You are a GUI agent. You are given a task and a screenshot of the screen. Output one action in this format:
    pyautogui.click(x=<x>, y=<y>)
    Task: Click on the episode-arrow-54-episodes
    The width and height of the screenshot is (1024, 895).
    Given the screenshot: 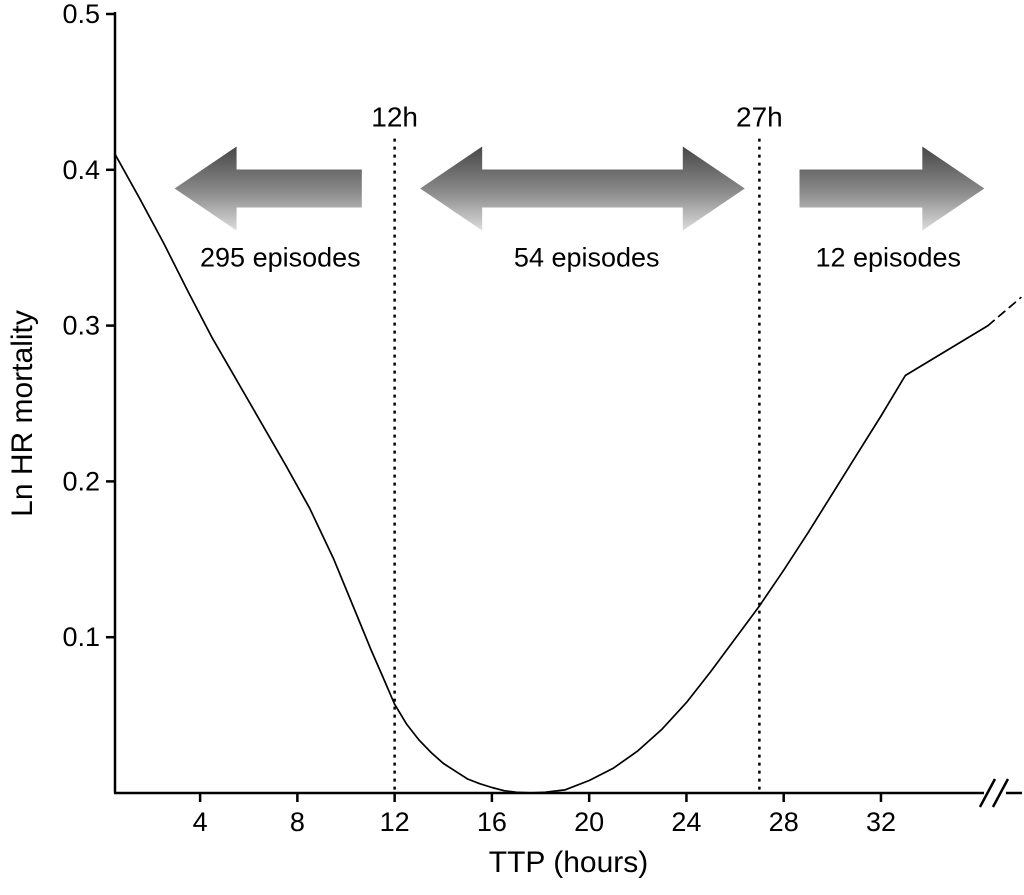 What is the action you would take?
    pyautogui.click(x=582, y=188)
    